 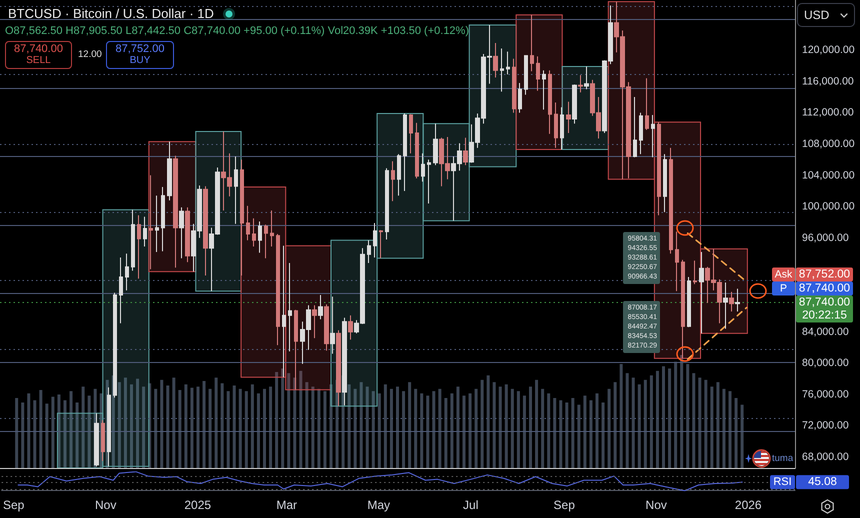 What do you see at coordinates (824, 274) in the screenshot?
I see `text: 87,752.00` at bounding box center [824, 274].